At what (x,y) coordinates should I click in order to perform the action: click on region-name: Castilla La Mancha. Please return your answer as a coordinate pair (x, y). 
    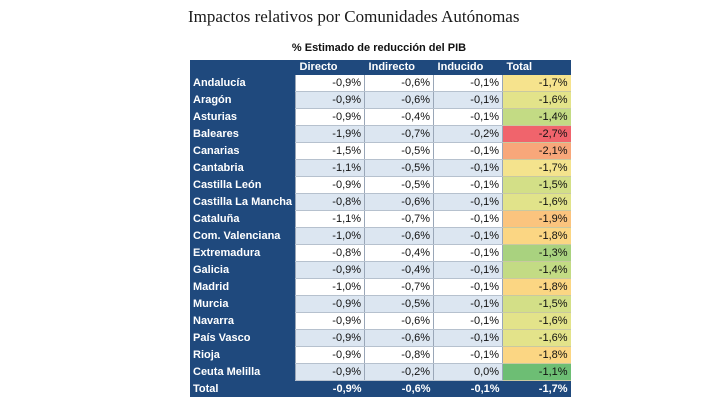
    Looking at the image, I should click on (243, 202).